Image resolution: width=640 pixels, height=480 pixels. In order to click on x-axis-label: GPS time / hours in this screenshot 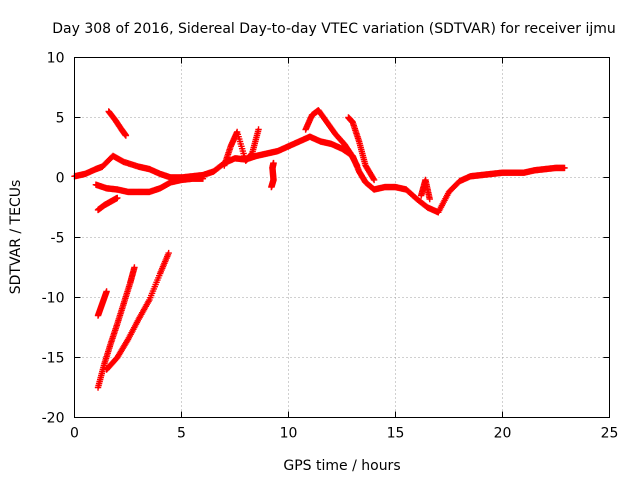, I will do `click(341, 466)`.